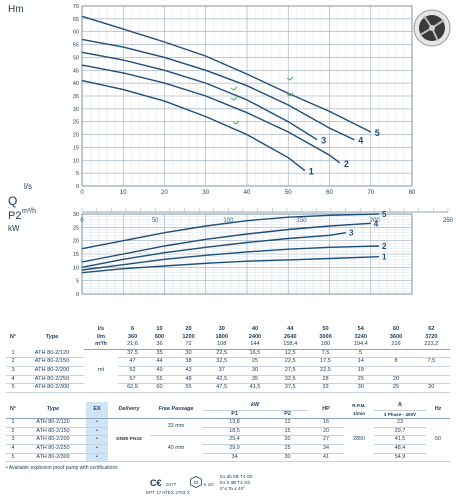  Describe the element at coordinates (132, 378) in the screenshot. I see `perf-cell: 57` at that location.